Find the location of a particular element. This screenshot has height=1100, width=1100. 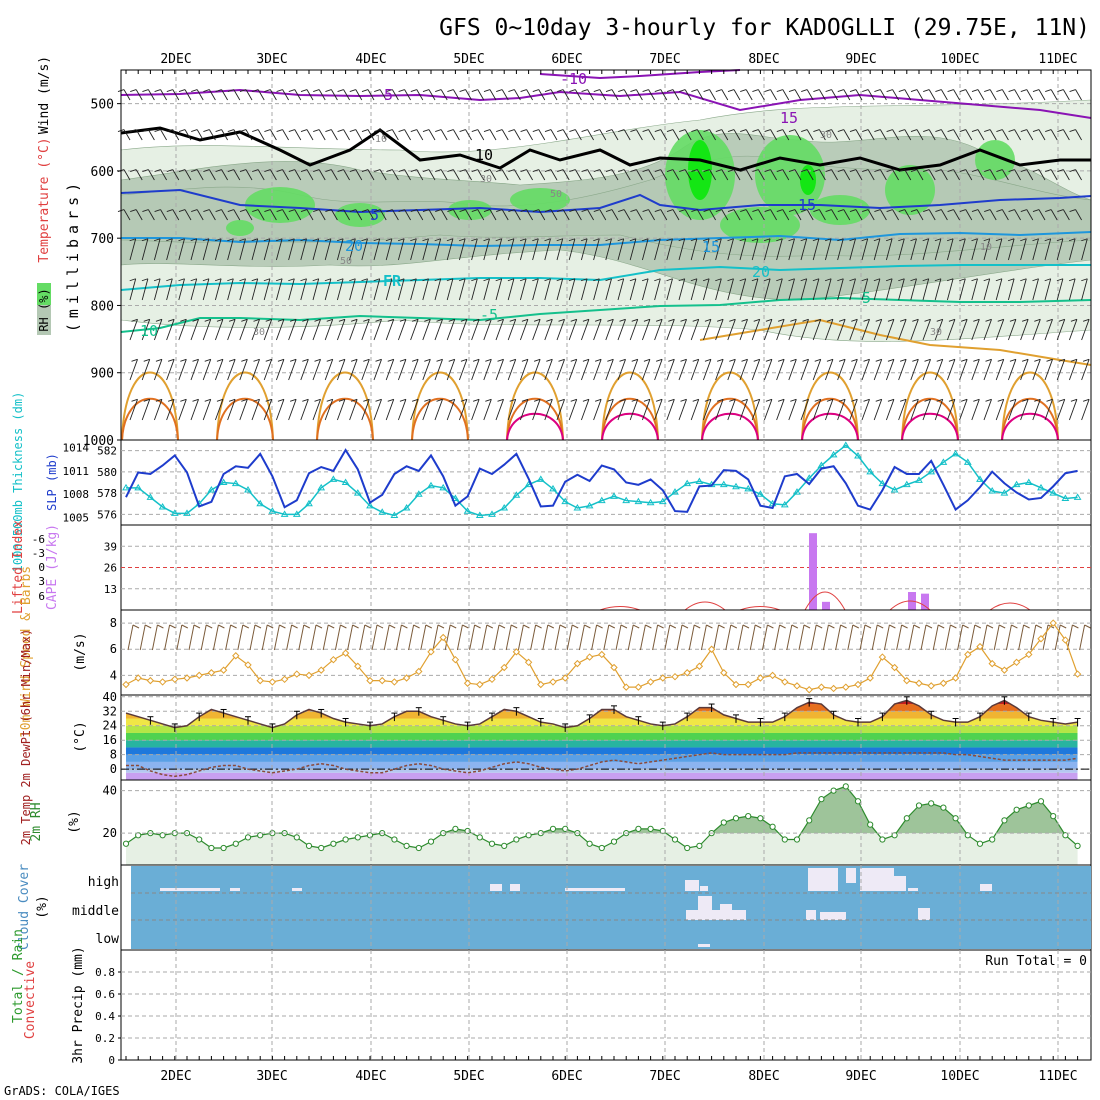

rh-contour-label: 30 is located at coordinates (486, 179).